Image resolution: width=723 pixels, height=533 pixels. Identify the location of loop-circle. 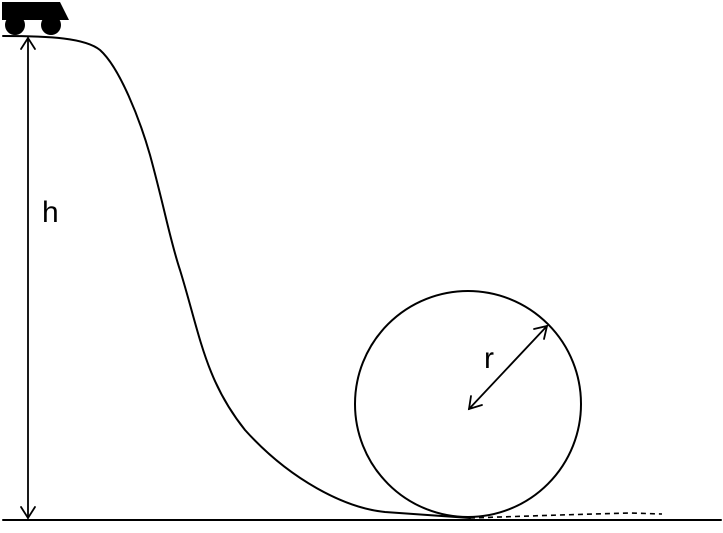
(468, 404).